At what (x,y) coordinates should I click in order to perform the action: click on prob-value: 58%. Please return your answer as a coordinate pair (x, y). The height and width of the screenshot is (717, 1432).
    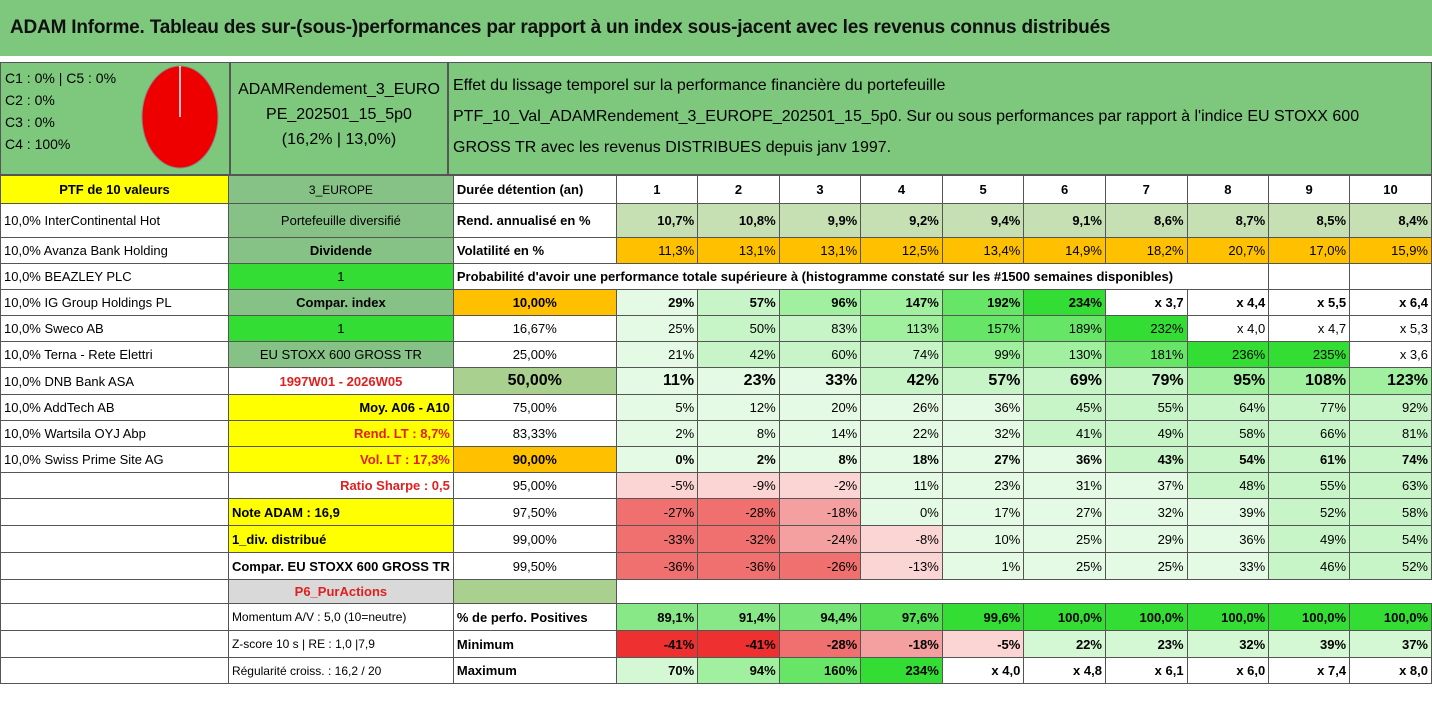
    Looking at the image, I should click on (1228, 433).